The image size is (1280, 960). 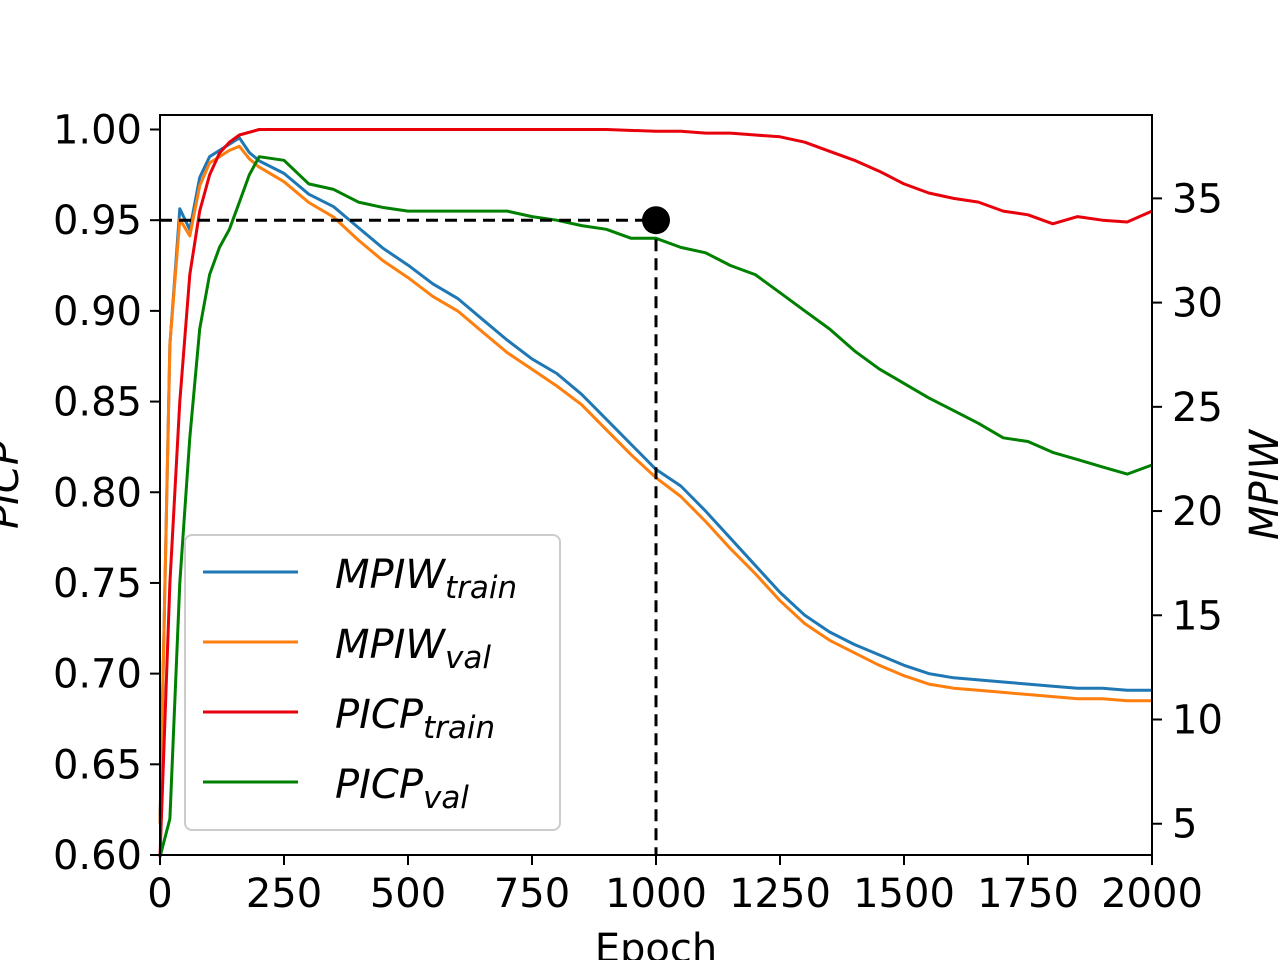 What do you see at coordinates (1028, 894) in the screenshot?
I see `x-tick-label: 1750` at bounding box center [1028, 894].